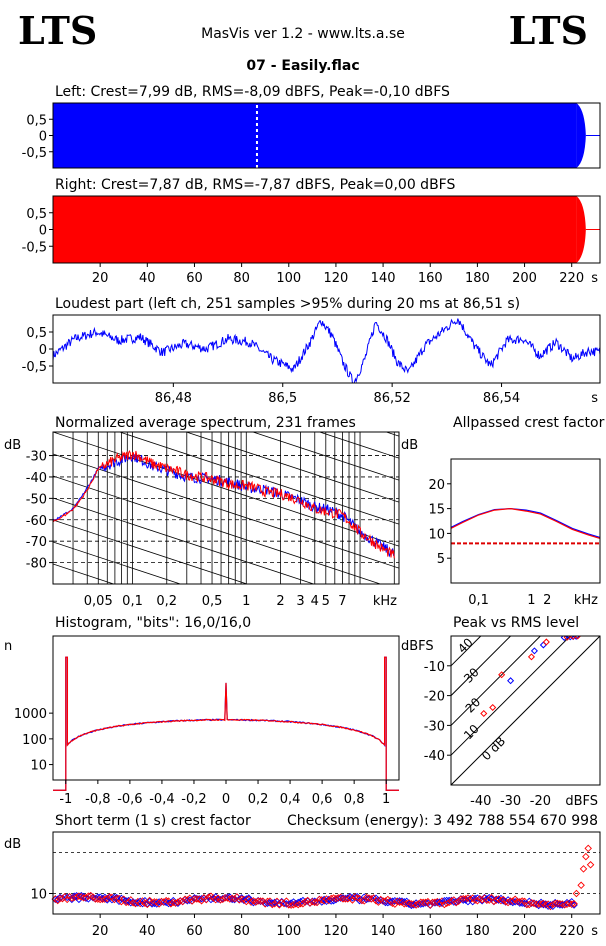 This screenshot has height=946, width=606. I want to click on right-waveform-xtick-label: 120, so click(336, 278).